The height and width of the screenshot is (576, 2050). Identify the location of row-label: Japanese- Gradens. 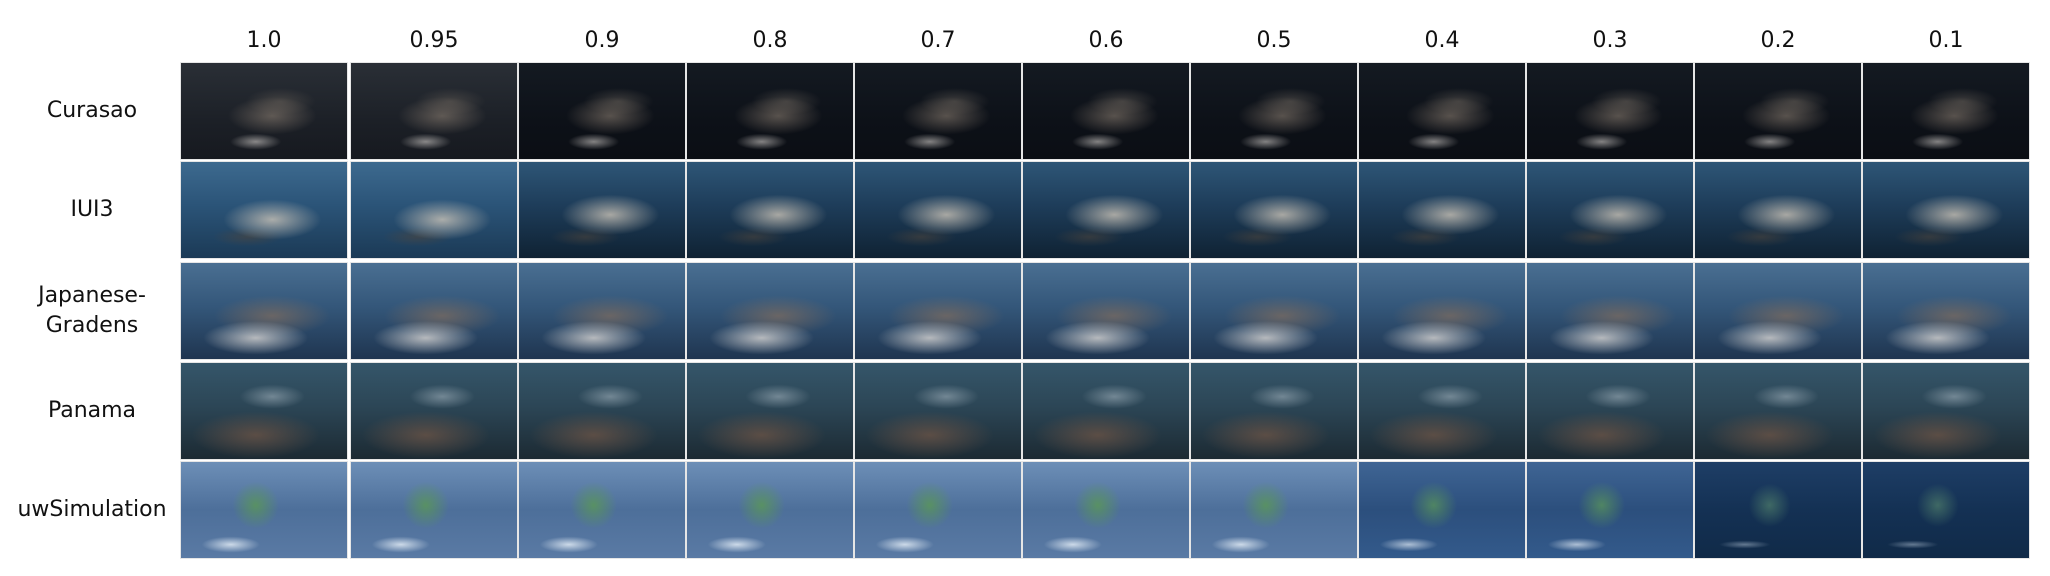
(92, 310).